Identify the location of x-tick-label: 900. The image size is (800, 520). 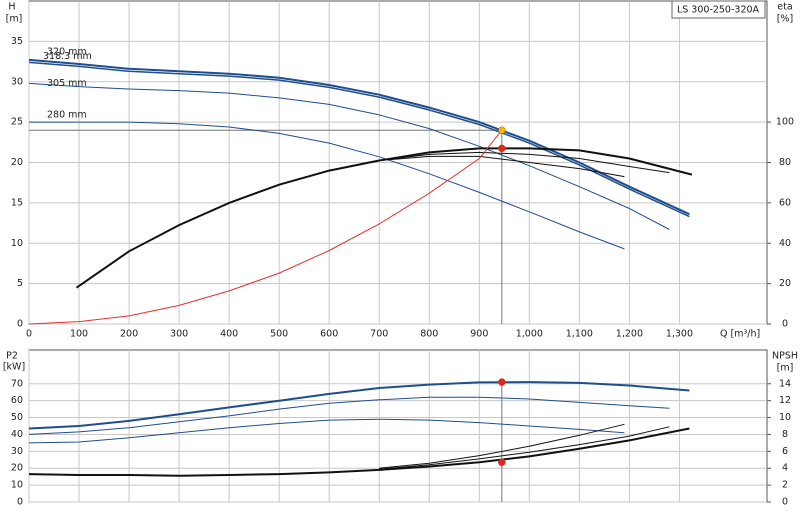
(479, 334).